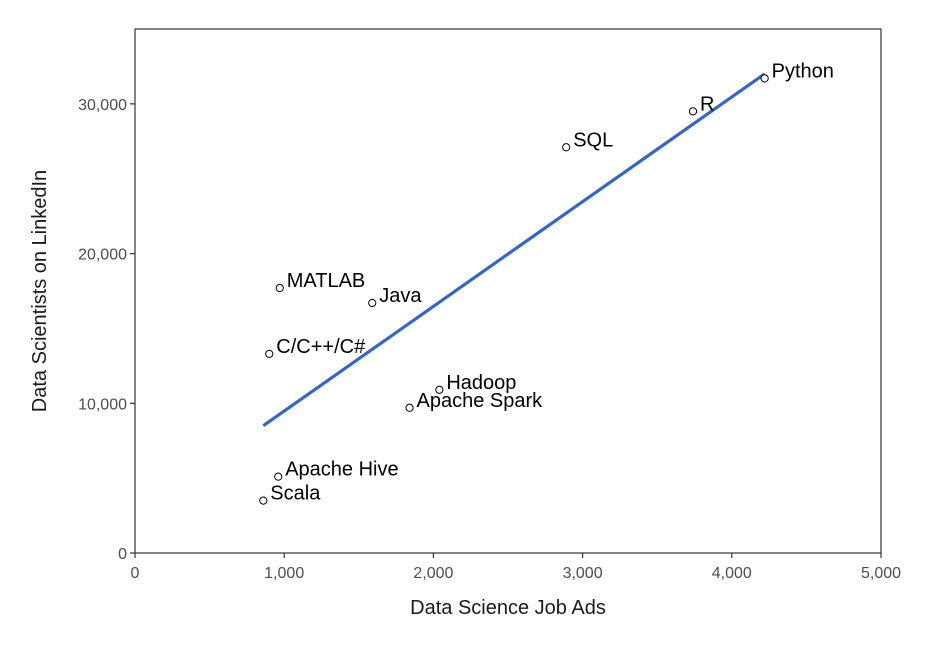  Describe the element at coordinates (732, 573) in the screenshot. I see `x-tick-label: 4,000` at that location.